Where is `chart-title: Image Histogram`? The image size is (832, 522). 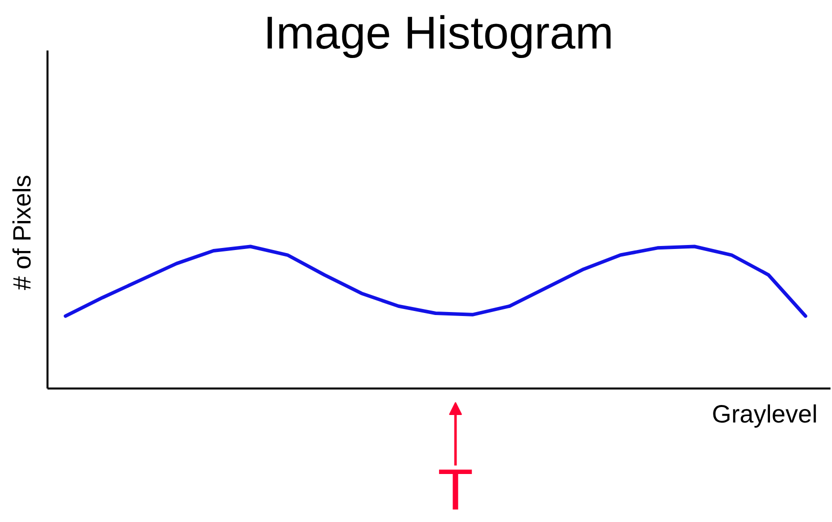
chart-title: Image Histogram is located at coordinates (438, 32).